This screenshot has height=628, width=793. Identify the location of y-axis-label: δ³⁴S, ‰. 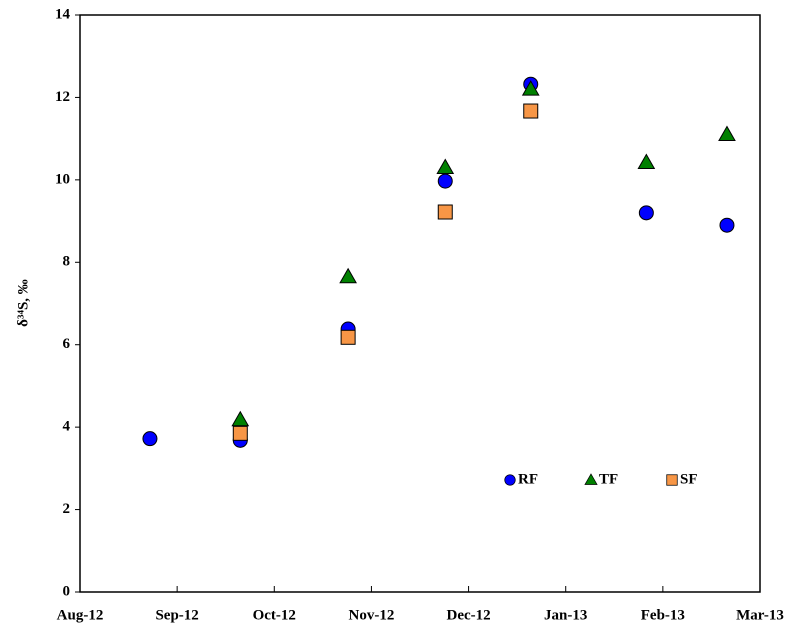
(23, 303).